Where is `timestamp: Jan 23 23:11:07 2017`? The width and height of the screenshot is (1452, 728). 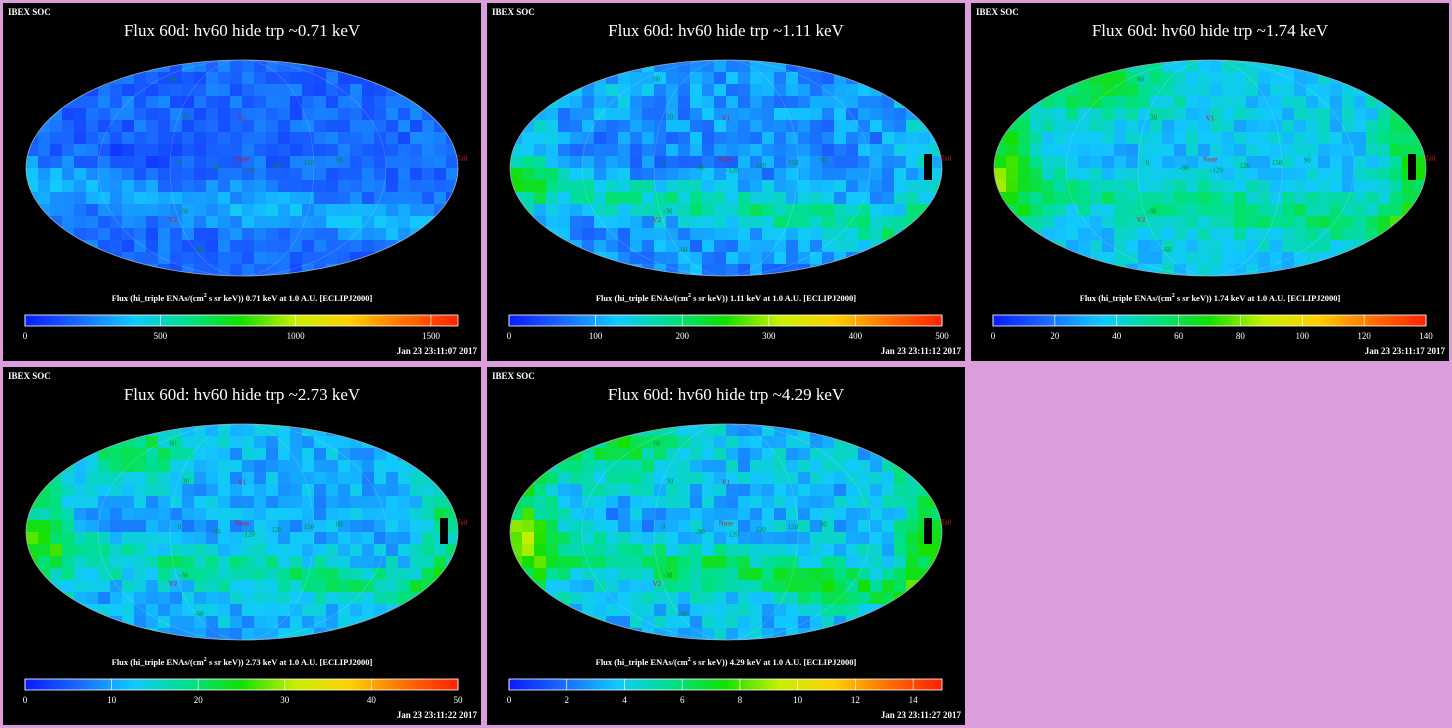 timestamp: Jan 23 23:11:07 2017 is located at coordinates (436, 351).